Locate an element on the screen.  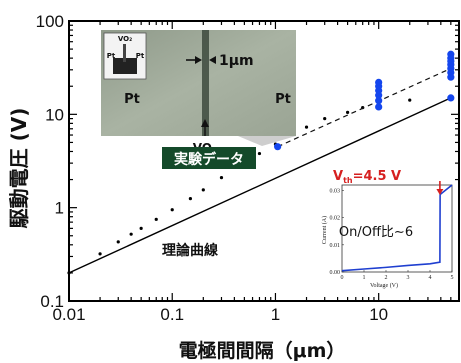
x-axis-title: 電極間間隔（μm） is located at coordinates (262, 350).